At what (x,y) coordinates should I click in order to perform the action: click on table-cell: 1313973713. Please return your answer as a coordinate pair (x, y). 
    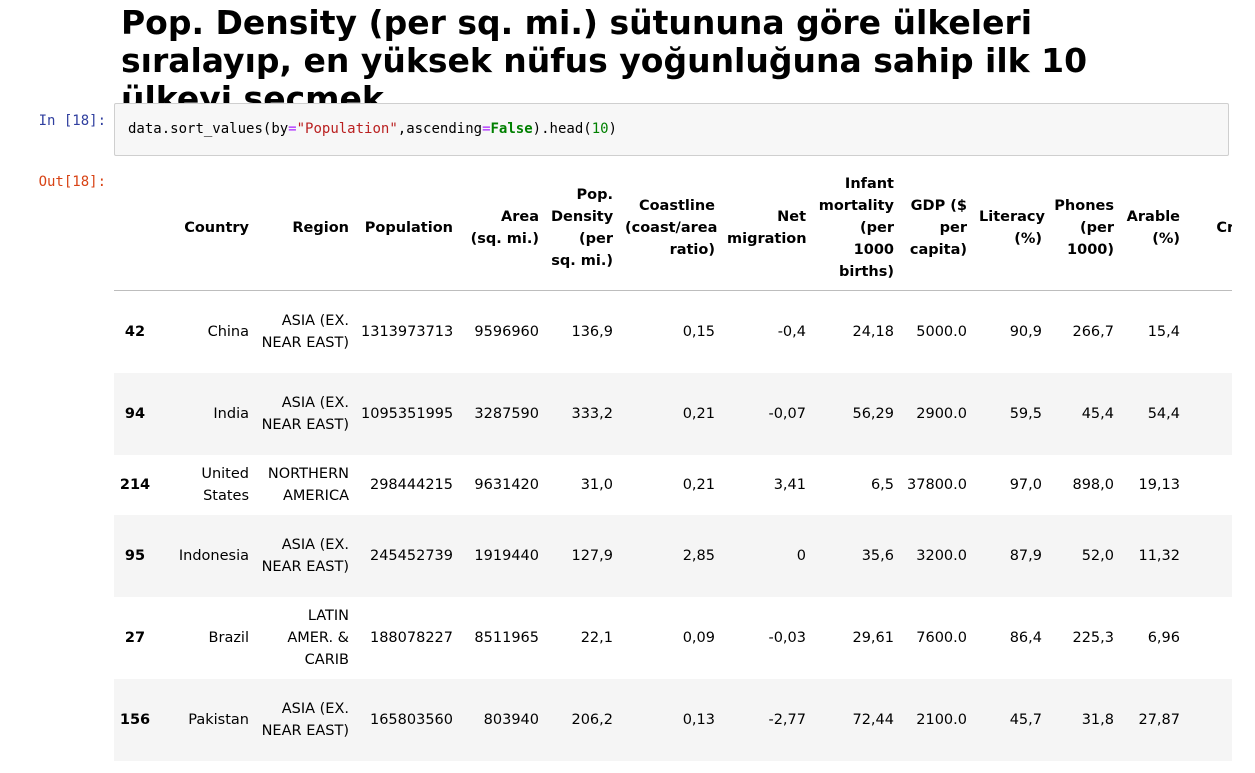
    Looking at the image, I should click on (407, 332).